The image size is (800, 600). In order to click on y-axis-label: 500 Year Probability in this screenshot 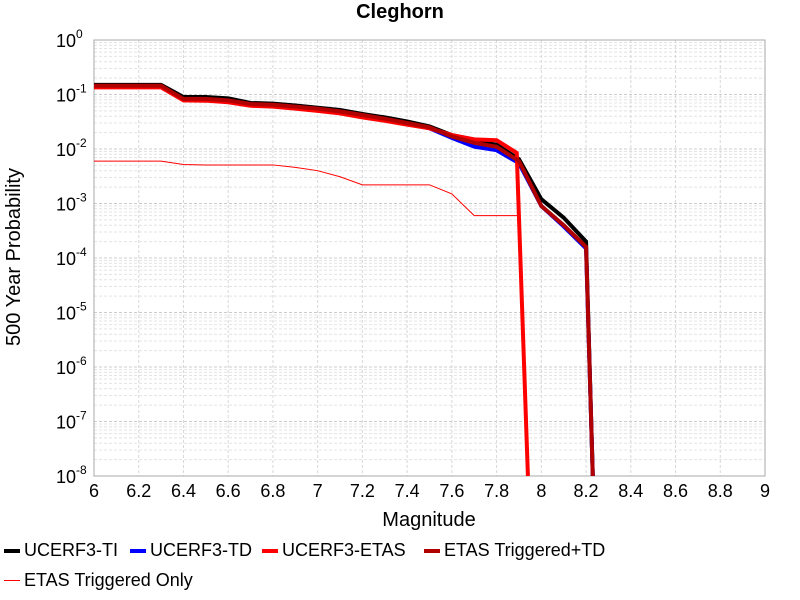, I will do `click(14, 257)`.